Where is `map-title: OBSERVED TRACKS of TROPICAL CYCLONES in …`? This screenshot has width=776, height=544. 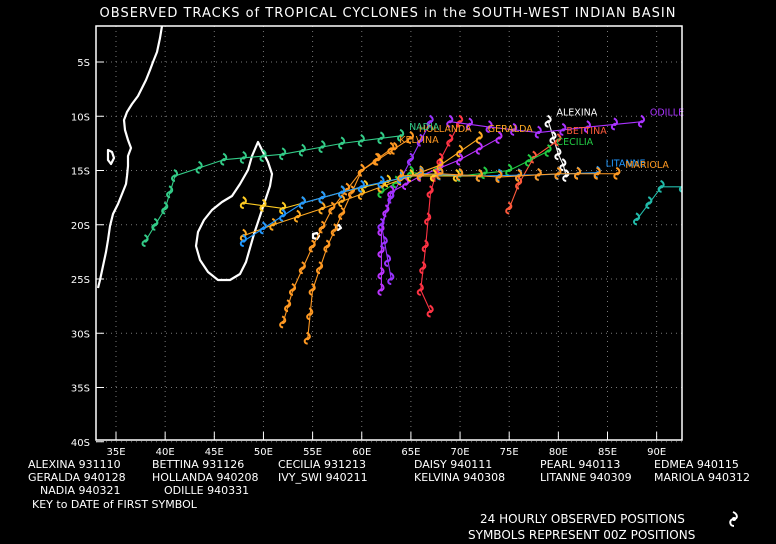 map-title: OBSERVED TRACKS of TROPICAL CYCLONES in … is located at coordinates (388, 13).